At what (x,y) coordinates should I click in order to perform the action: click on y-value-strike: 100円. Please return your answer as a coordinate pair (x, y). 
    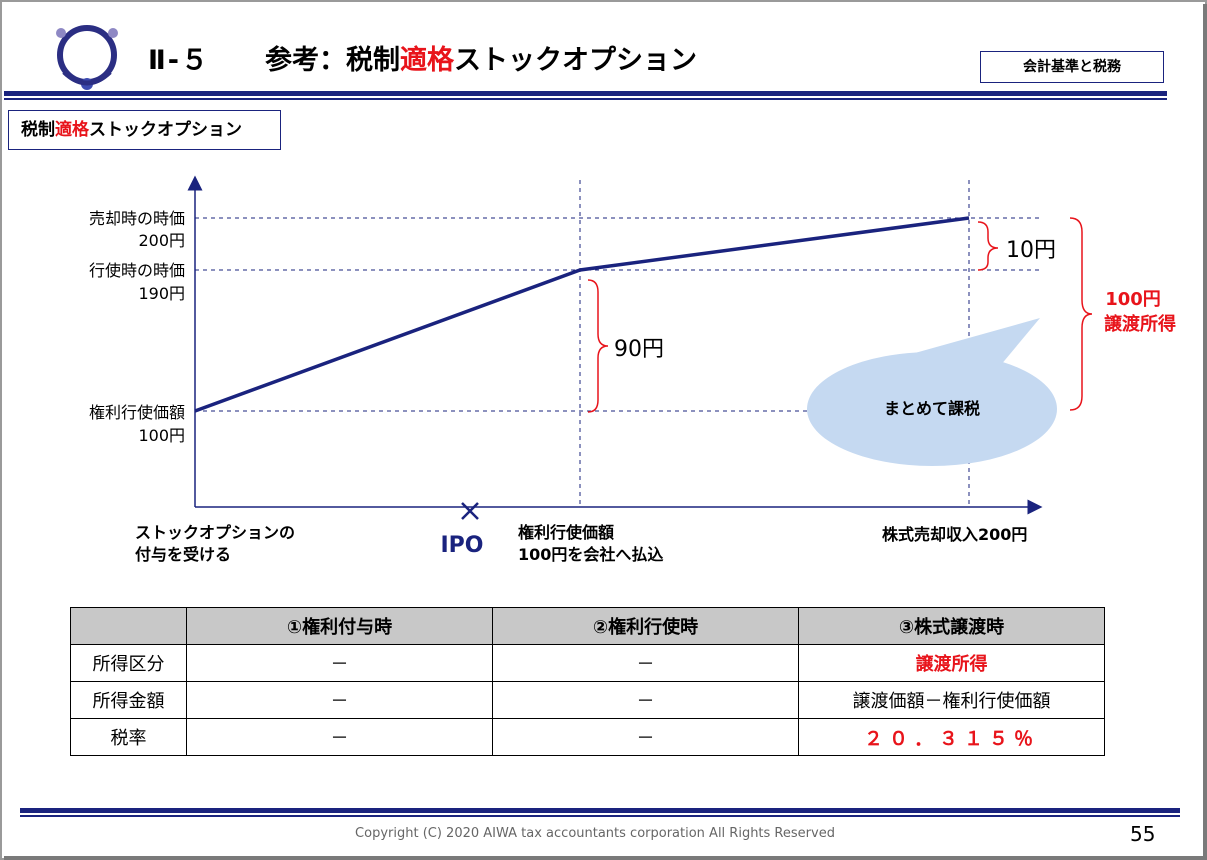
    Looking at the image, I should click on (161, 435).